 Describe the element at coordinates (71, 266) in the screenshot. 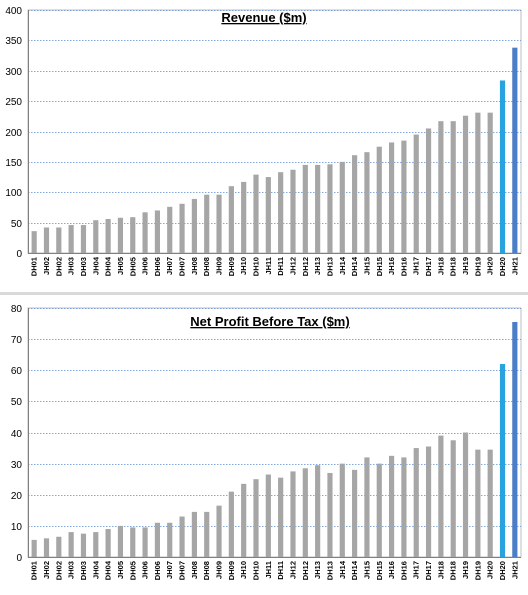

I see `revenue-x-tick-label: JH03` at that location.